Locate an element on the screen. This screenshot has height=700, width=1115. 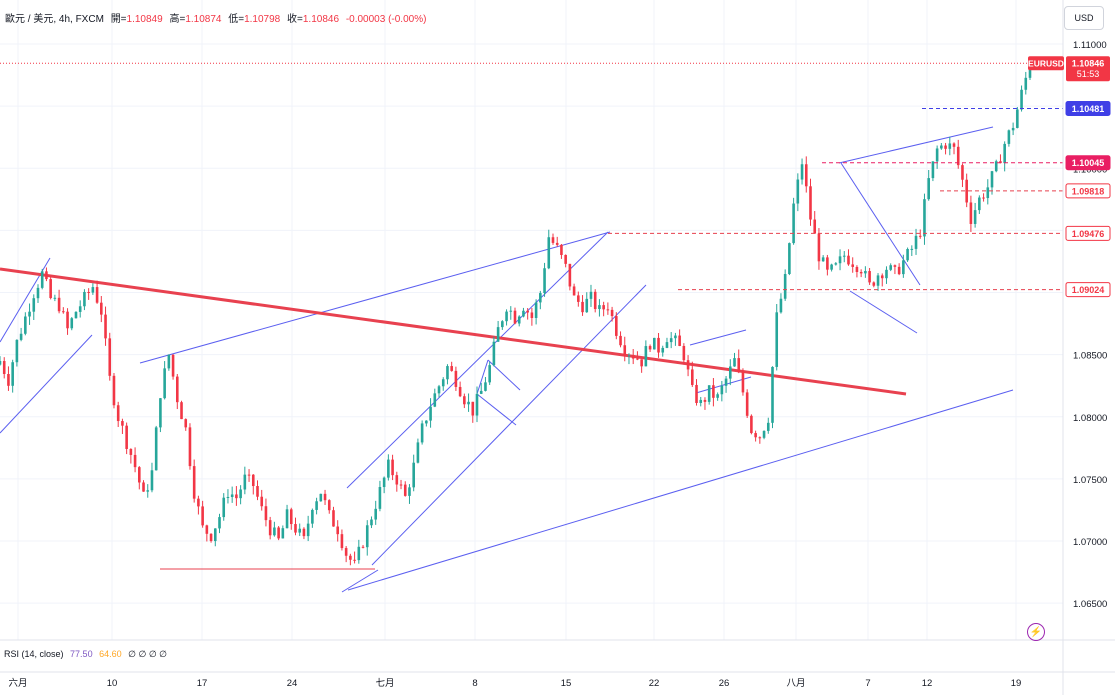
level-price-label: 1.10481 is located at coordinates (1088, 109).